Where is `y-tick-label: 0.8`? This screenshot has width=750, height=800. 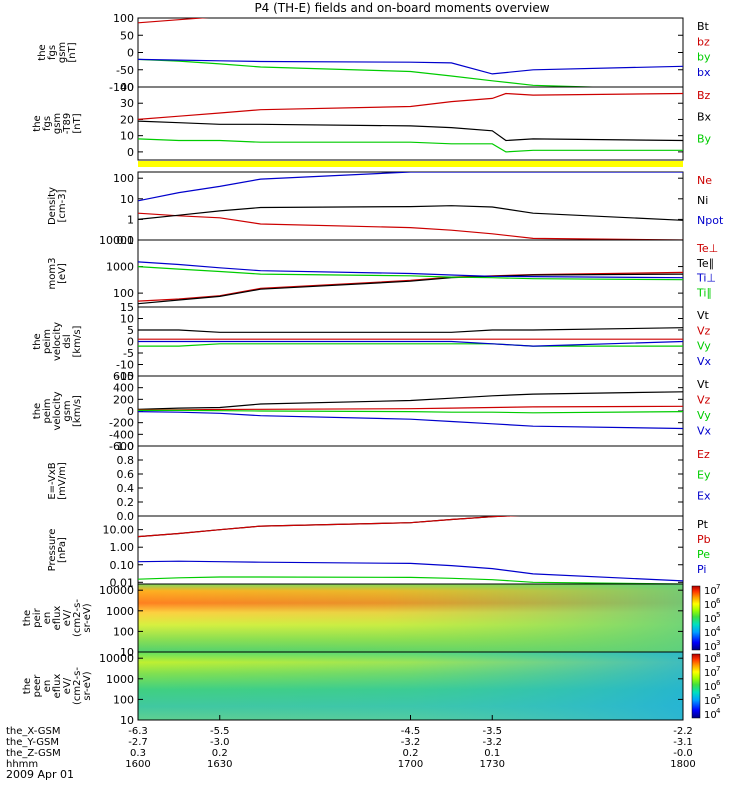 y-tick-label: 0.8 is located at coordinates (126, 460).